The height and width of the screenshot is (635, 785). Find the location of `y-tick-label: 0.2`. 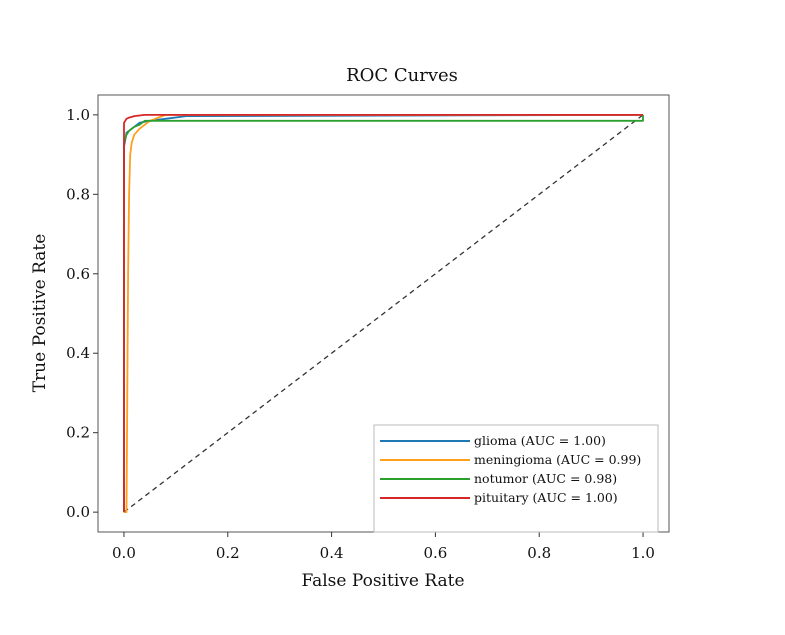

y-tick-label: 0.2 is located at coordinates (78, 433).